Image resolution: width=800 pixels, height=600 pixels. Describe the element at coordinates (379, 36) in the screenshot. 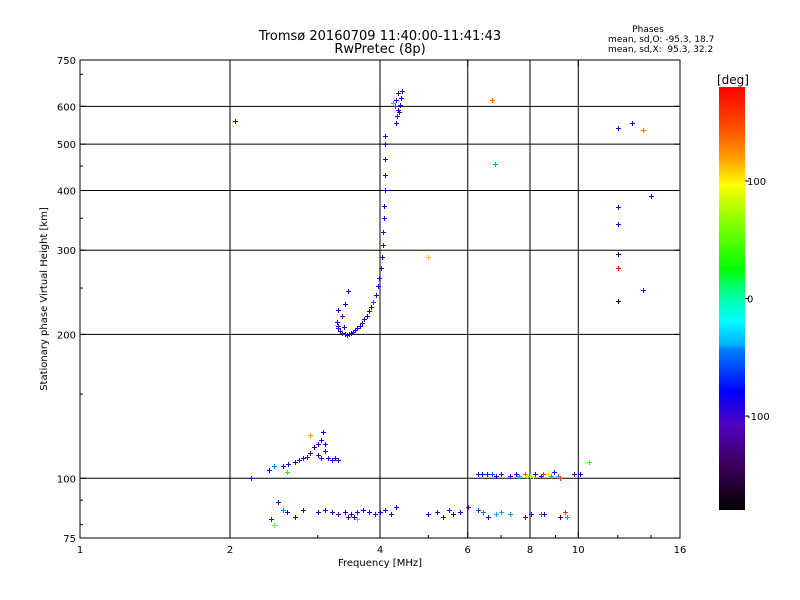

I see `chart-title: Tromsø 20160709 11:40:00-11:41:43` at that location.